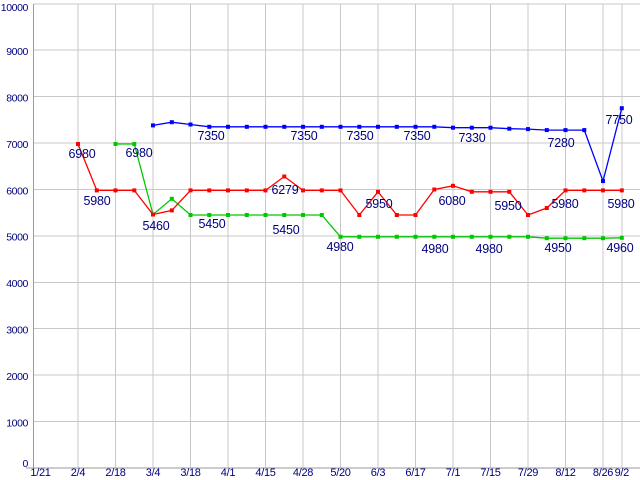 The width and height of the screenshot is (640, 480). What do you see at coordinates (17, 98) in the screenshot?
I see `y-tick-label: 8000` at bounding box center [17, 98].